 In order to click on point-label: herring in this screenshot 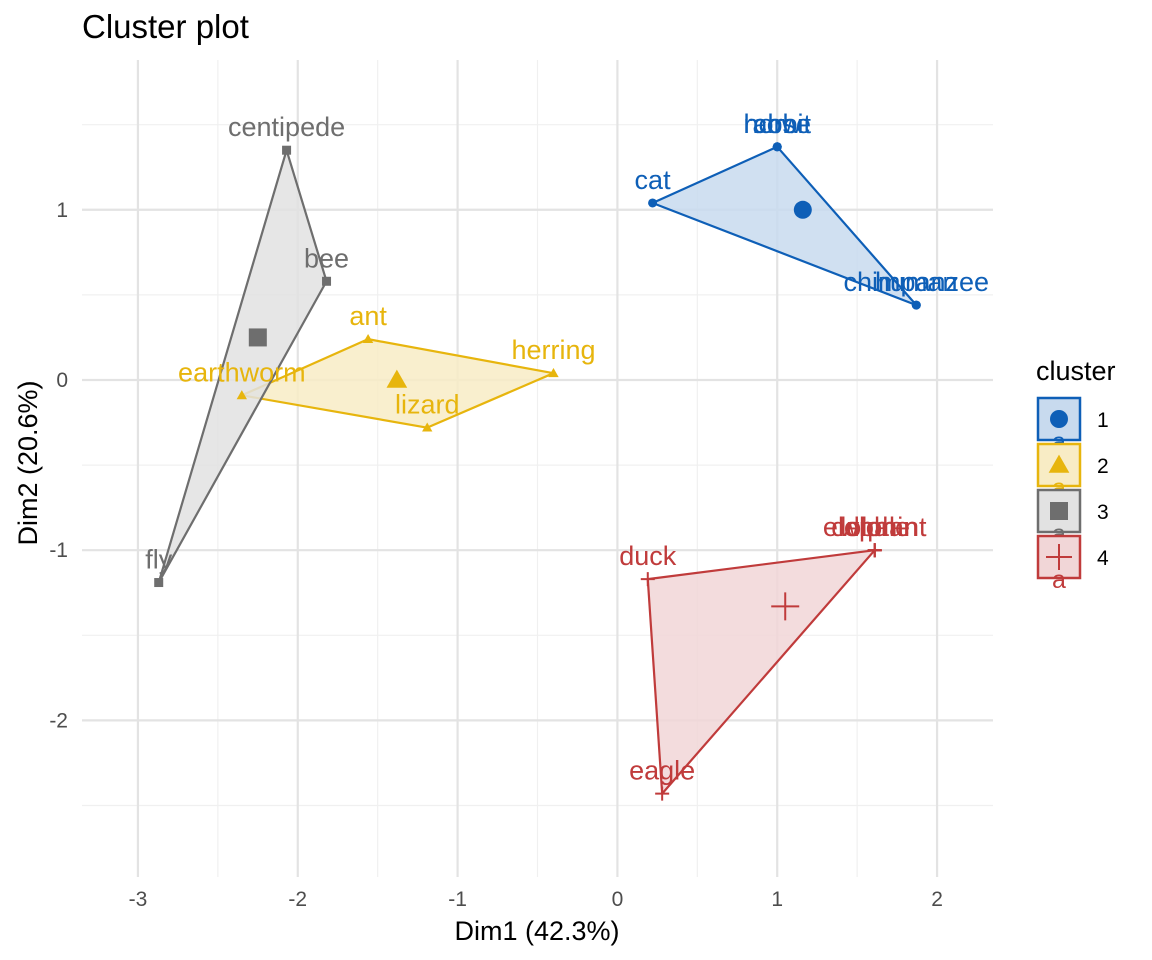, I will do `click(553, 350)`.